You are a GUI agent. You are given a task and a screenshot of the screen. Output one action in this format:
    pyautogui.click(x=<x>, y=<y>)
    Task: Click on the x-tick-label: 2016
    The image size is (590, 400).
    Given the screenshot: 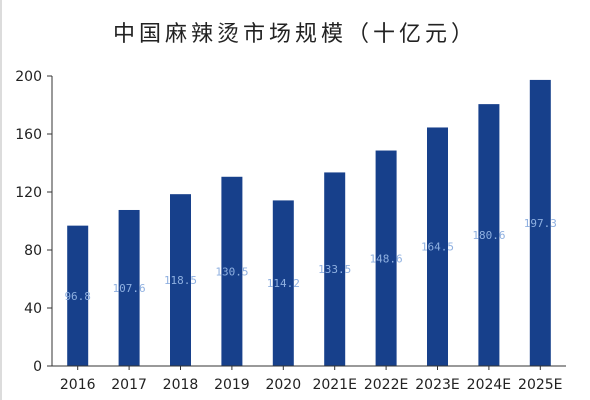 What is the action you would take?
    pyautogui.click(x=78, y=385)
    